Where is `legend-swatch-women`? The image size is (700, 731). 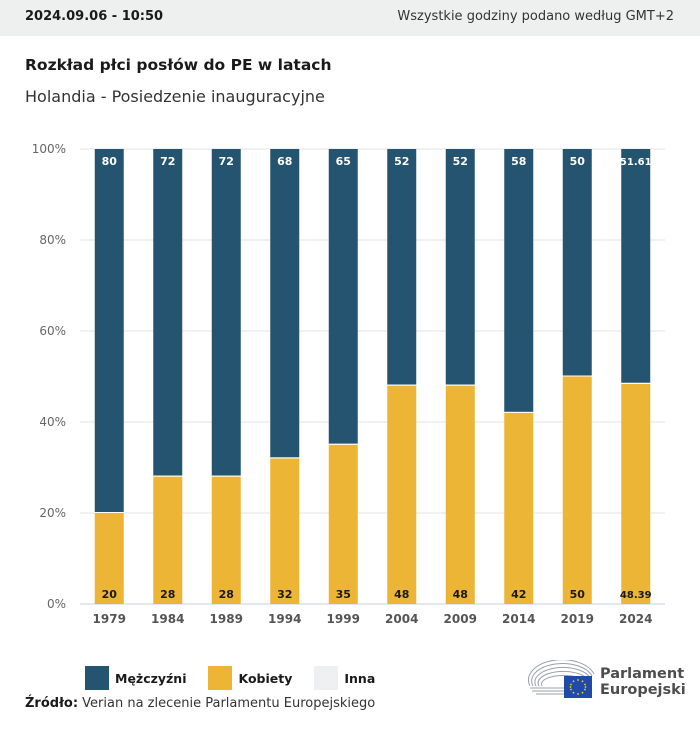 legend-swatch-women is located at coordinates (220, 678).